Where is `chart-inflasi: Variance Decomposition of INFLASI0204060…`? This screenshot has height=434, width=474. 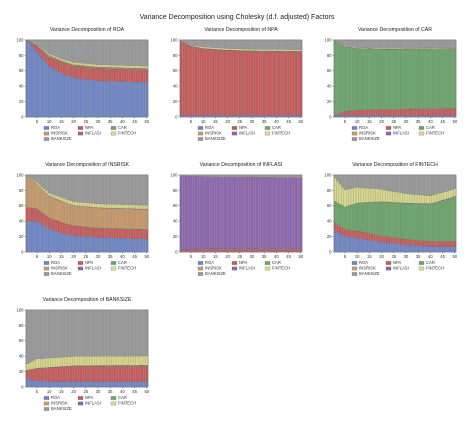 chart-inflasi: Variance Decomposition of INFLASI0204060… is located at coordinates (237, 219).